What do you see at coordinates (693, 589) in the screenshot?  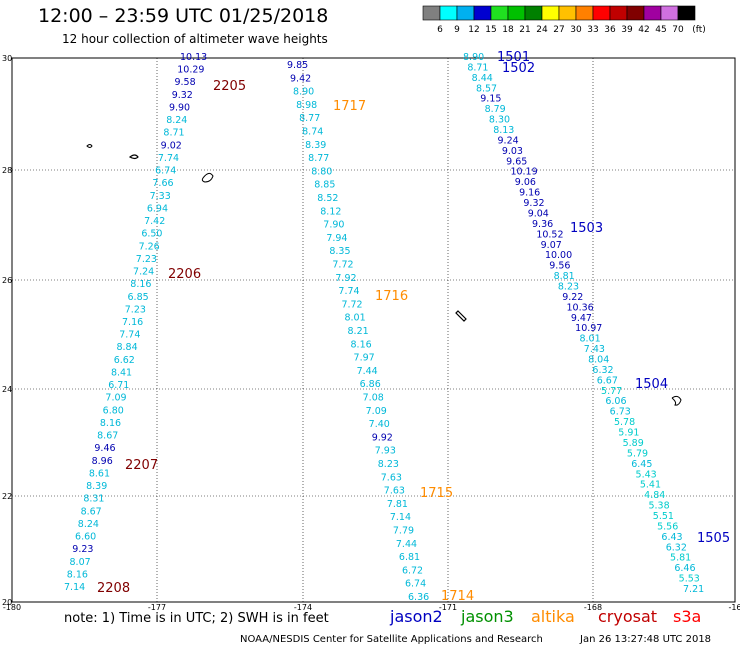 I see `wave-height-value: 7.21` at bounding box center [693, 589].